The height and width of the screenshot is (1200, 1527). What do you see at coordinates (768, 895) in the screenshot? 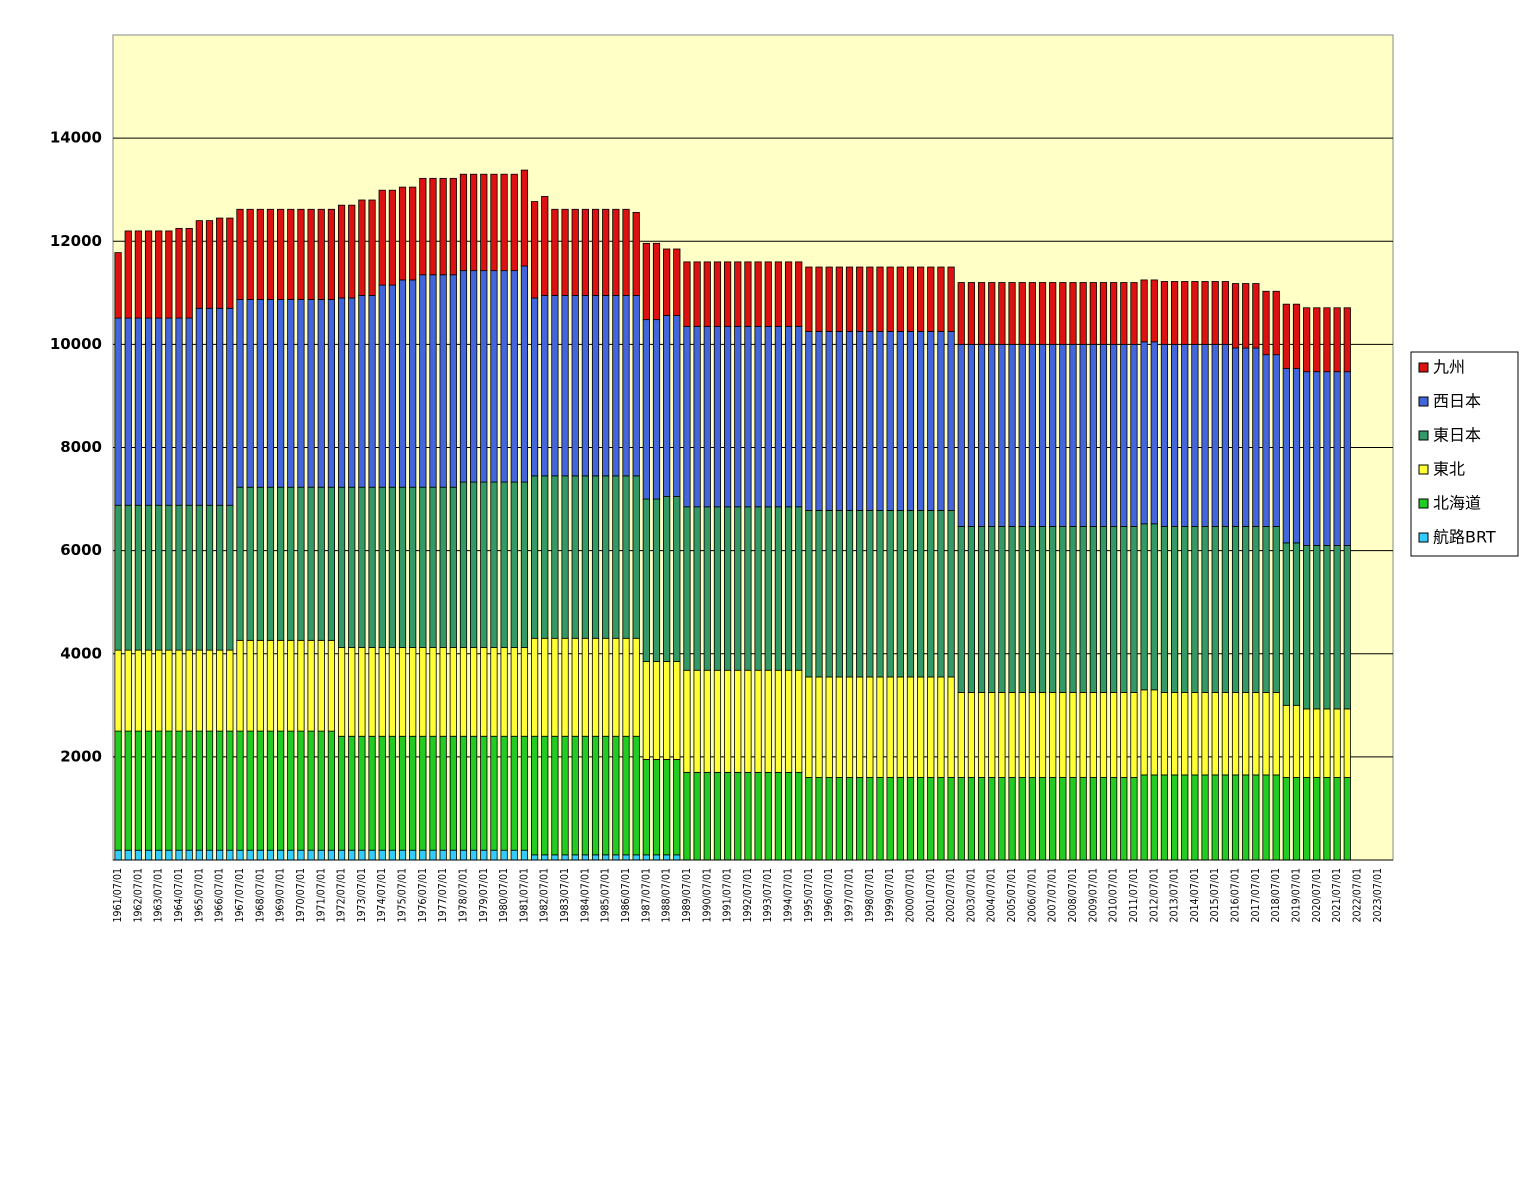
I see `x-tick-label: 1993/07/01` at bounding box center [768, 895].